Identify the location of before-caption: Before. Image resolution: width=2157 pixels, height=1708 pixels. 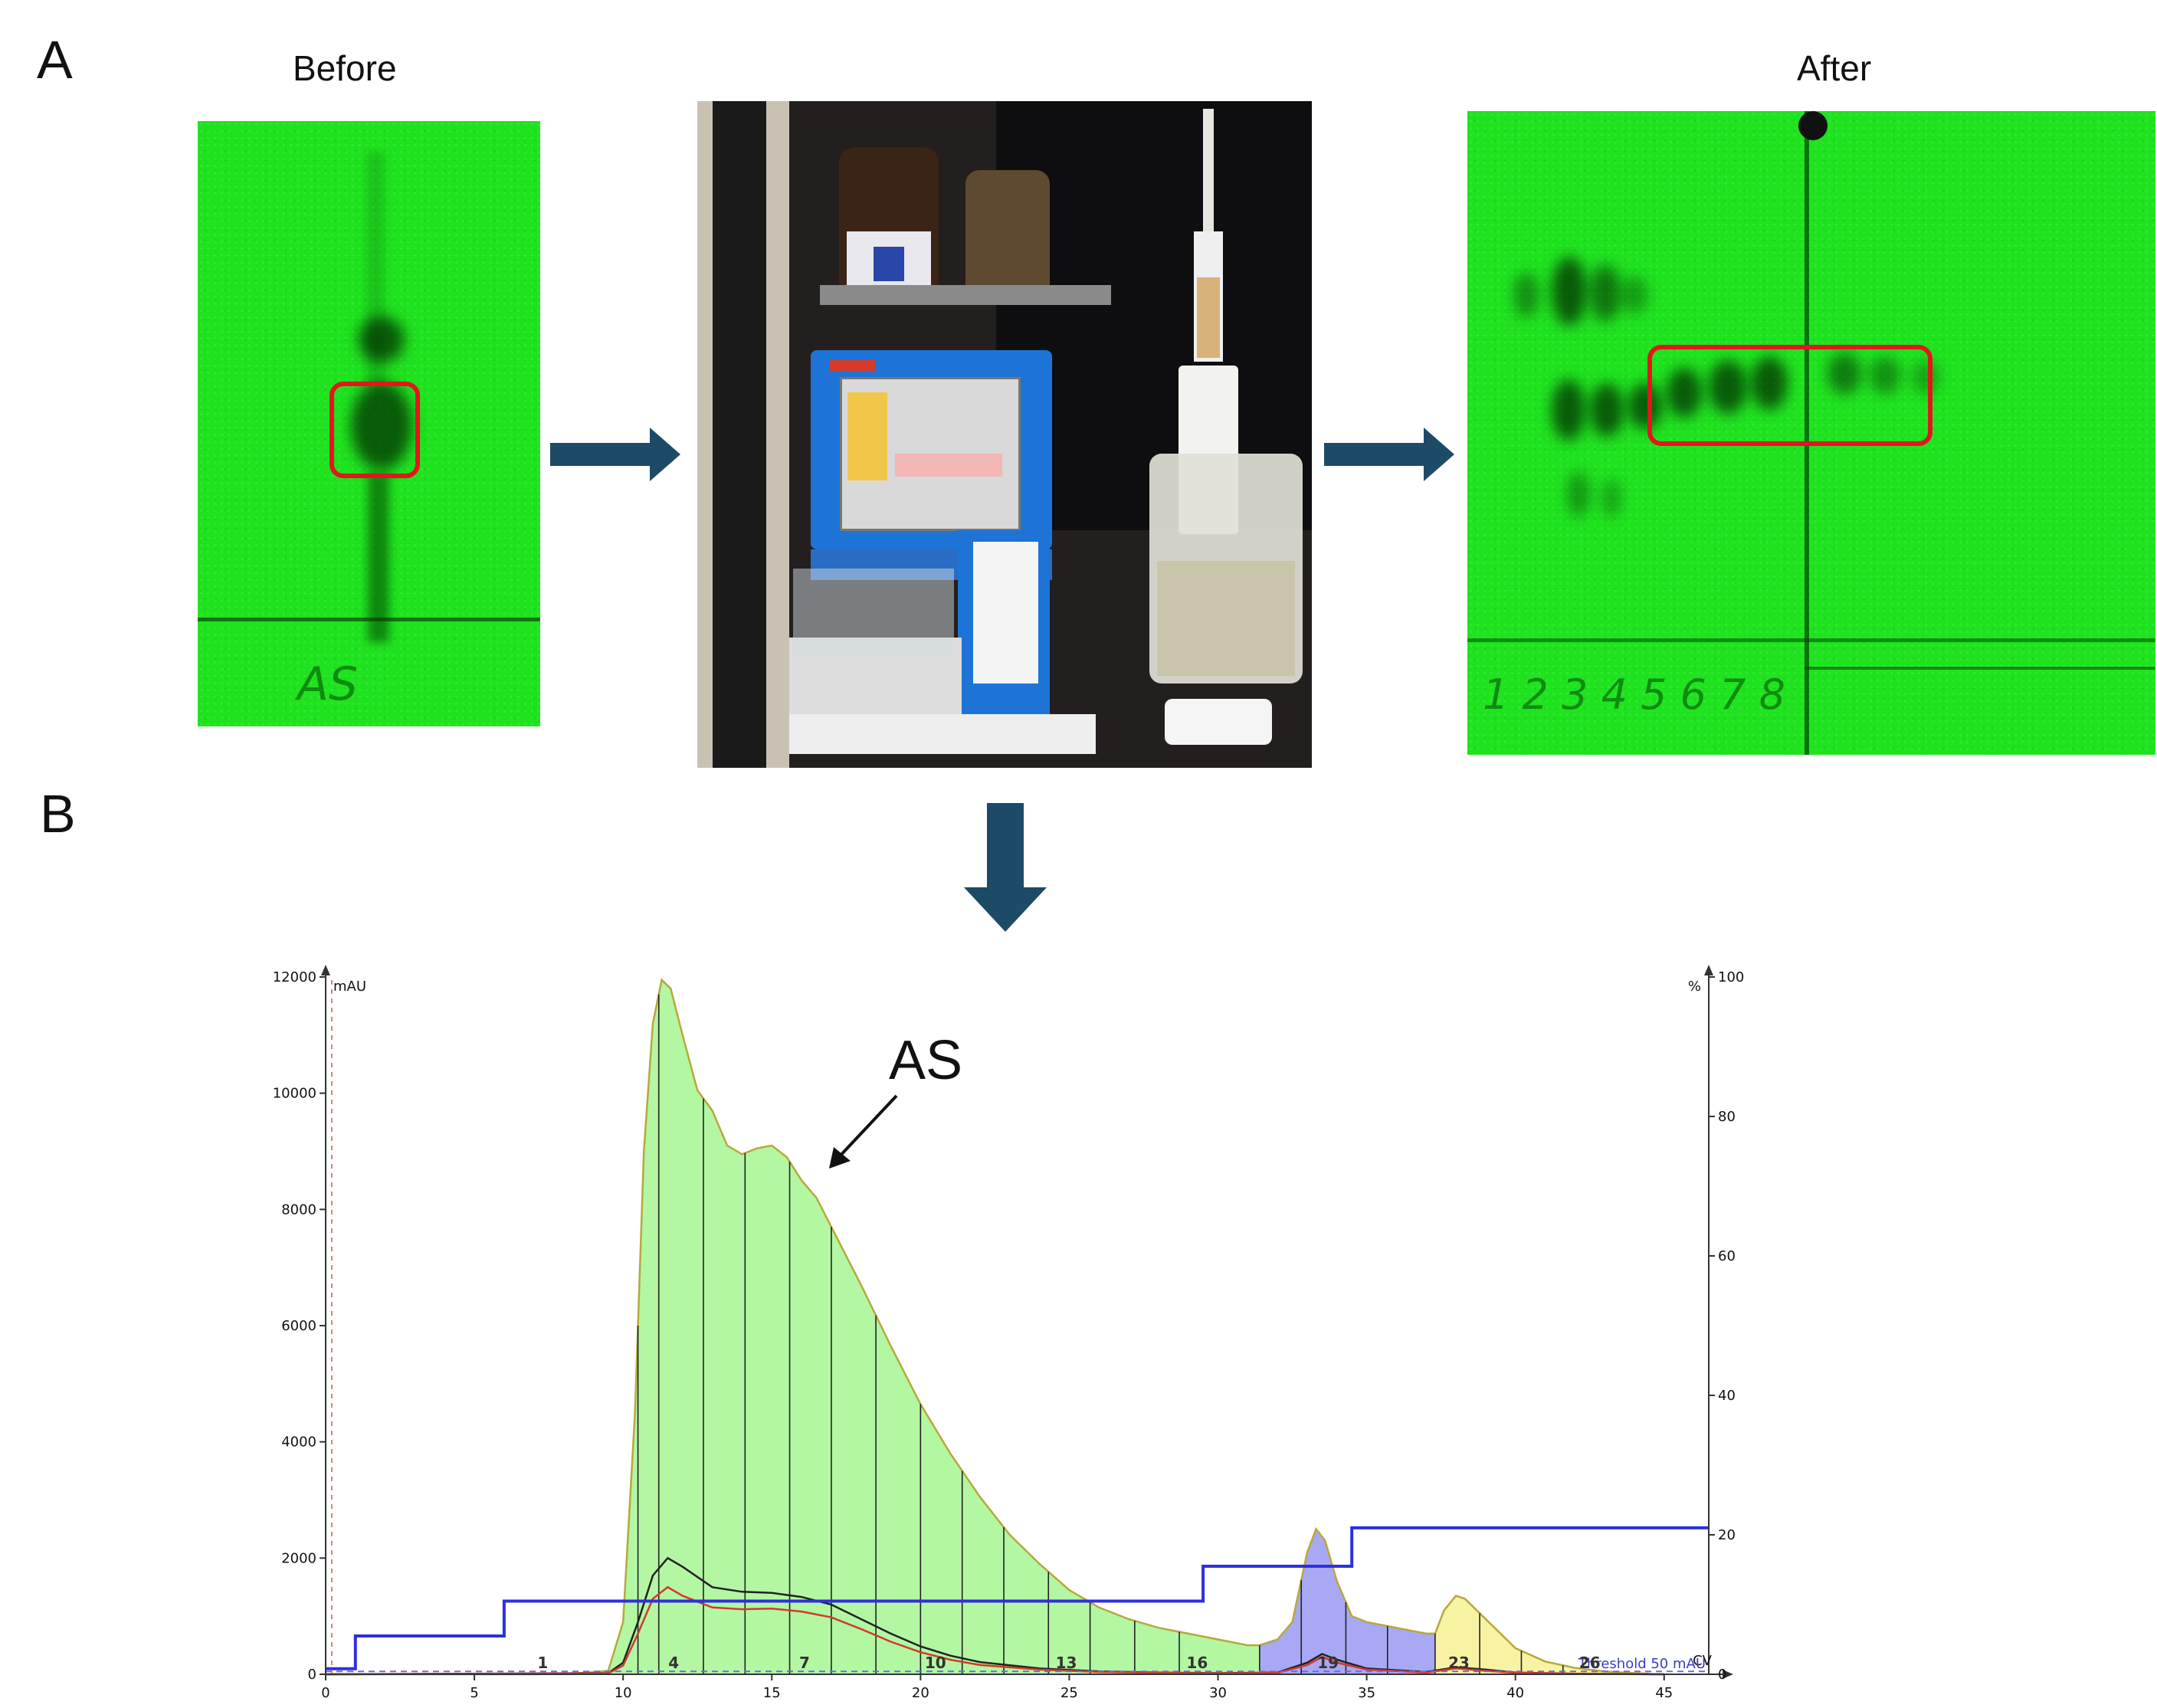
(345, 68).